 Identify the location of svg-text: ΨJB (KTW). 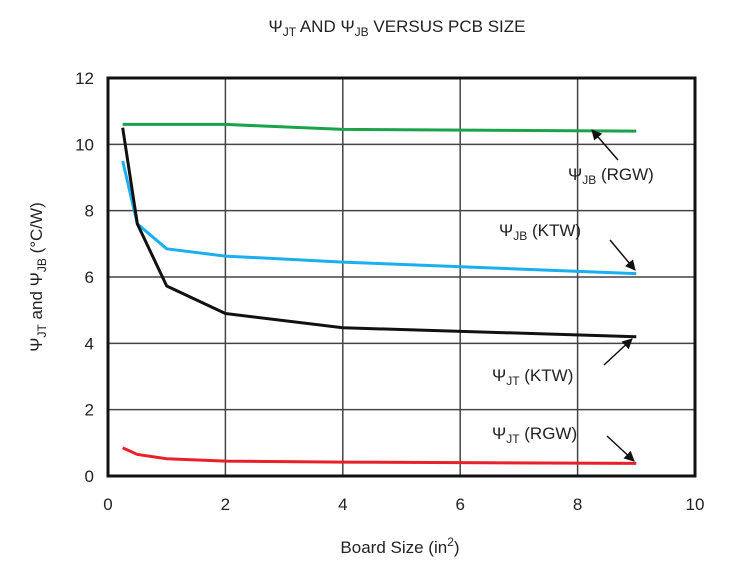
(540, 232).